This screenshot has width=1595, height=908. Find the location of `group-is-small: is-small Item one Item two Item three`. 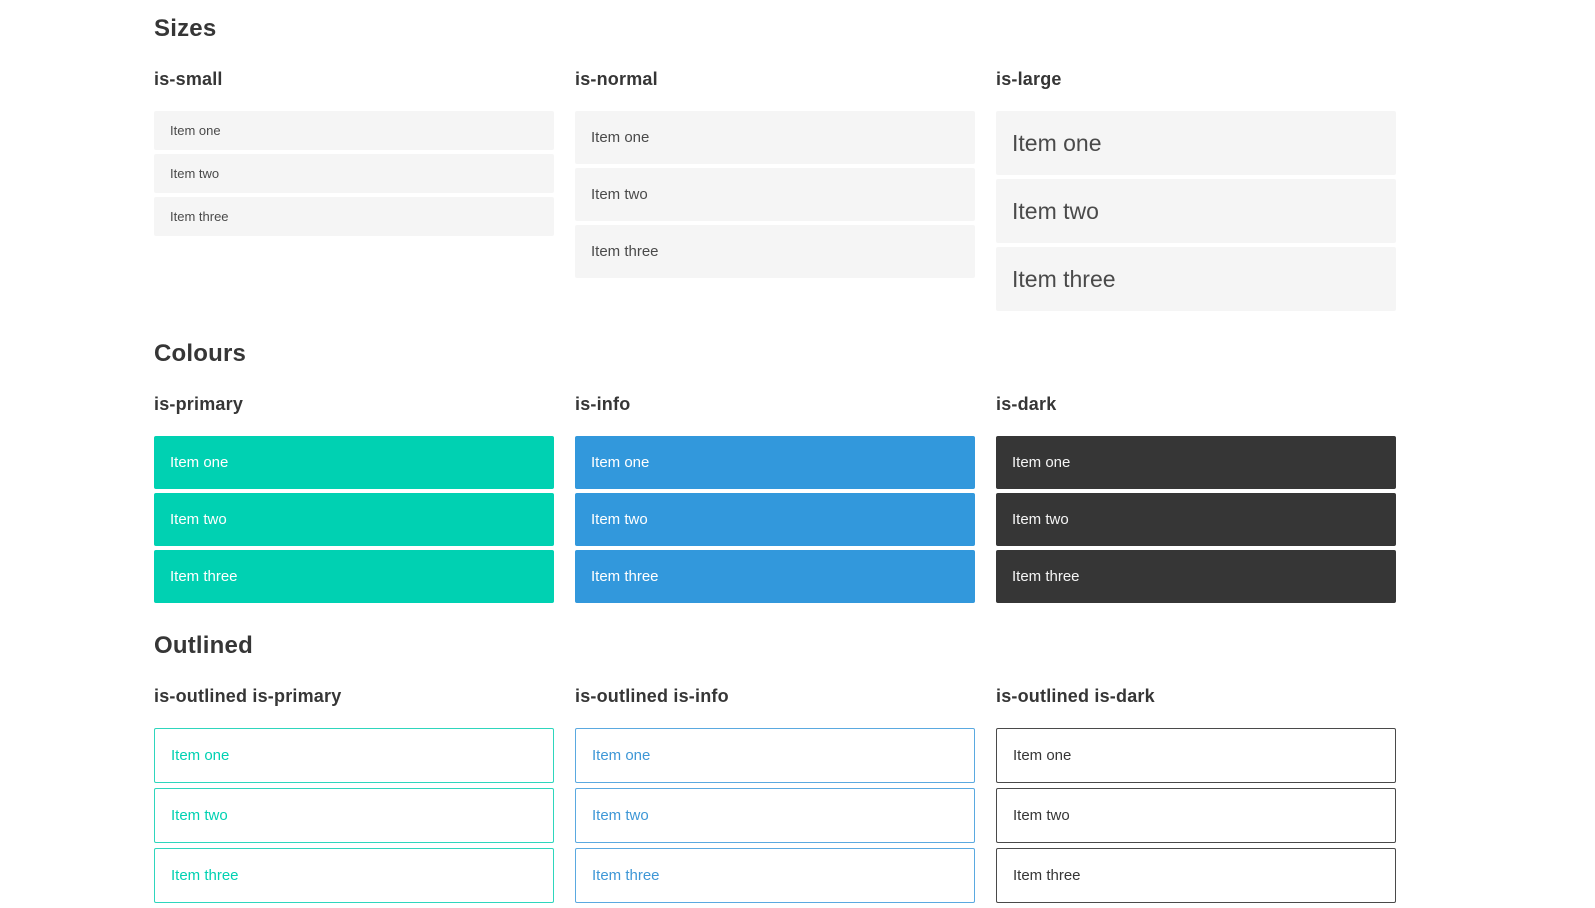

group-is-small: is-small Item one Item two Item three is located at coordinates (354, 151).